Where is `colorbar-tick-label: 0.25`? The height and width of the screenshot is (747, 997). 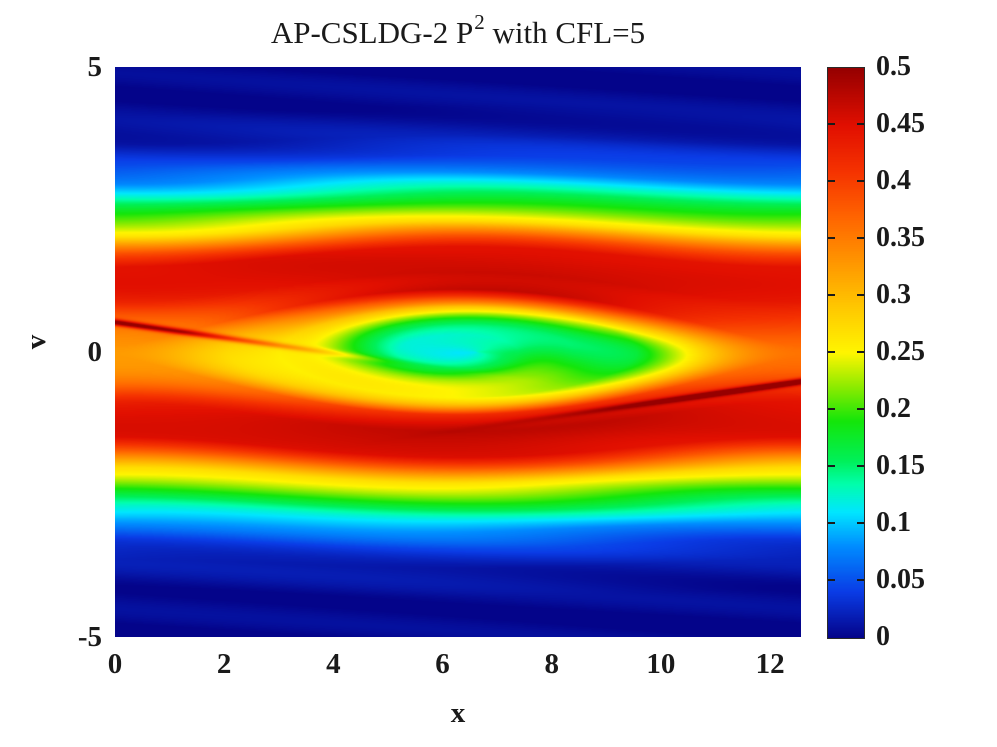 colorbar-tick-label: 0.25 is located at coordinates (900, 351).